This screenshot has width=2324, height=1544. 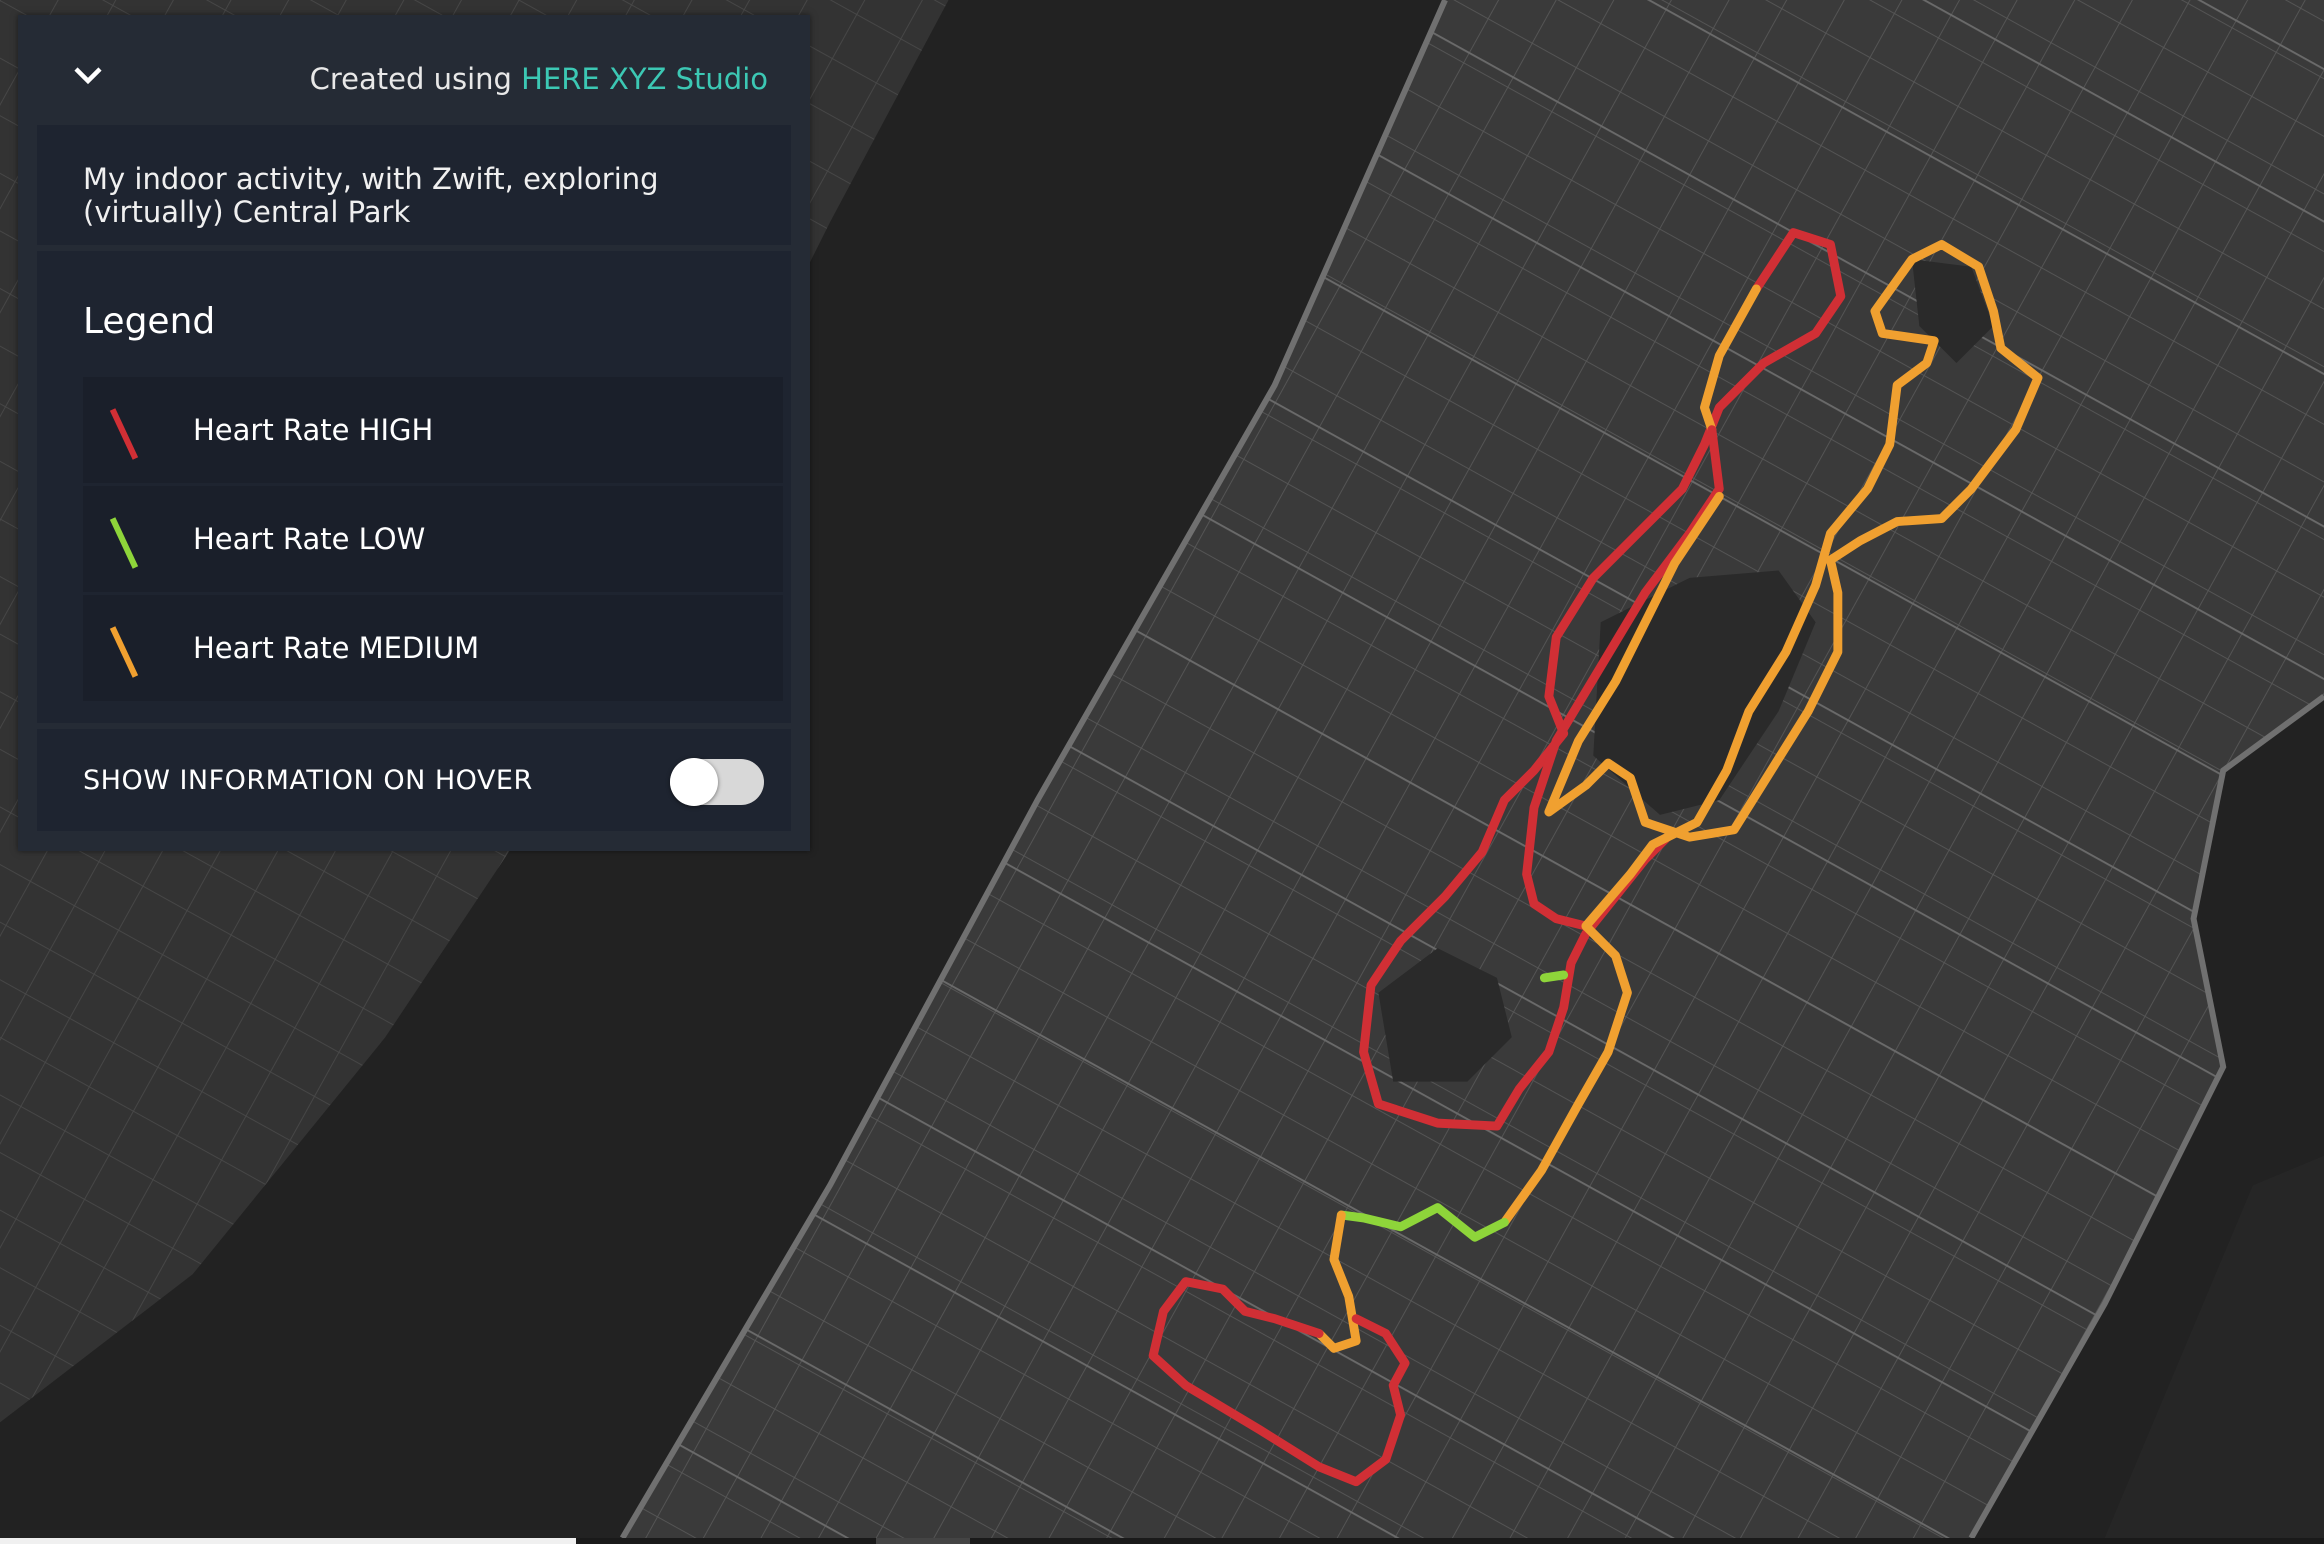 What do you see at coordinates (313, 430) in the screenshot?
I see `legend-label: Heart Rate HIGH` at bounding box center [313, 430].